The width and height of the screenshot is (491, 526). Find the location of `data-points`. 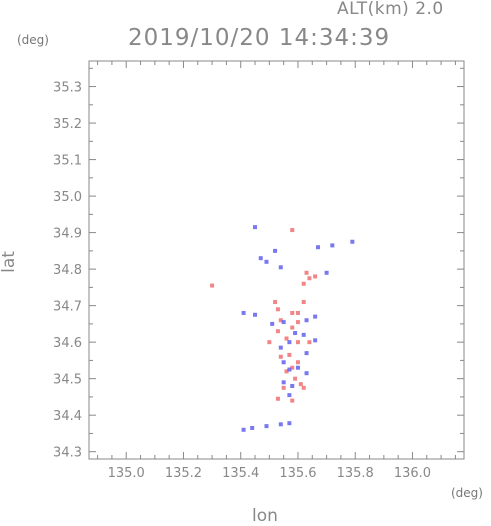

data-points is located at coordinates (282, 328).